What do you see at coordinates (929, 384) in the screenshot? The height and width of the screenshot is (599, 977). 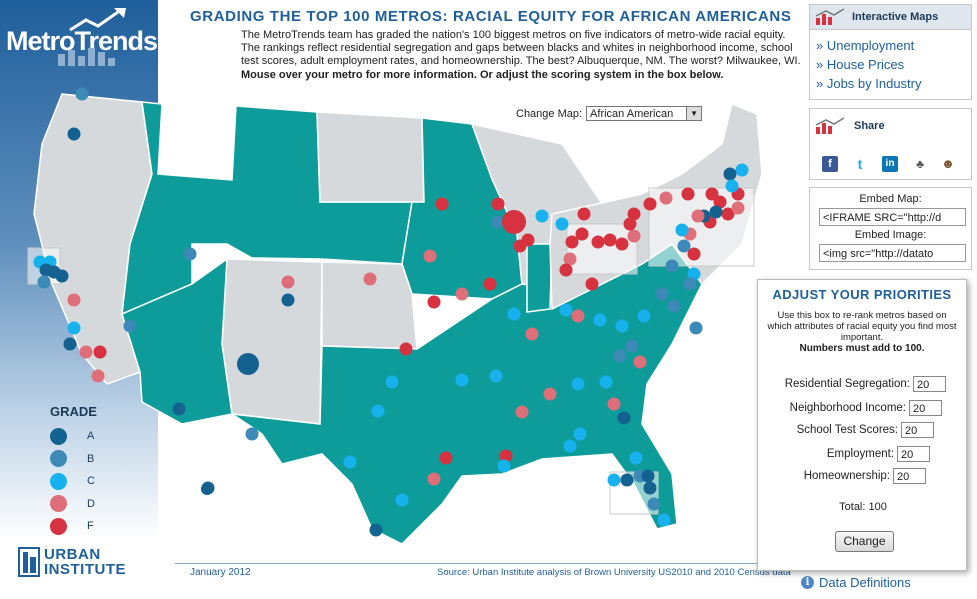 I see `priority-input-segregation: 20` at bounding box center [929, 384].